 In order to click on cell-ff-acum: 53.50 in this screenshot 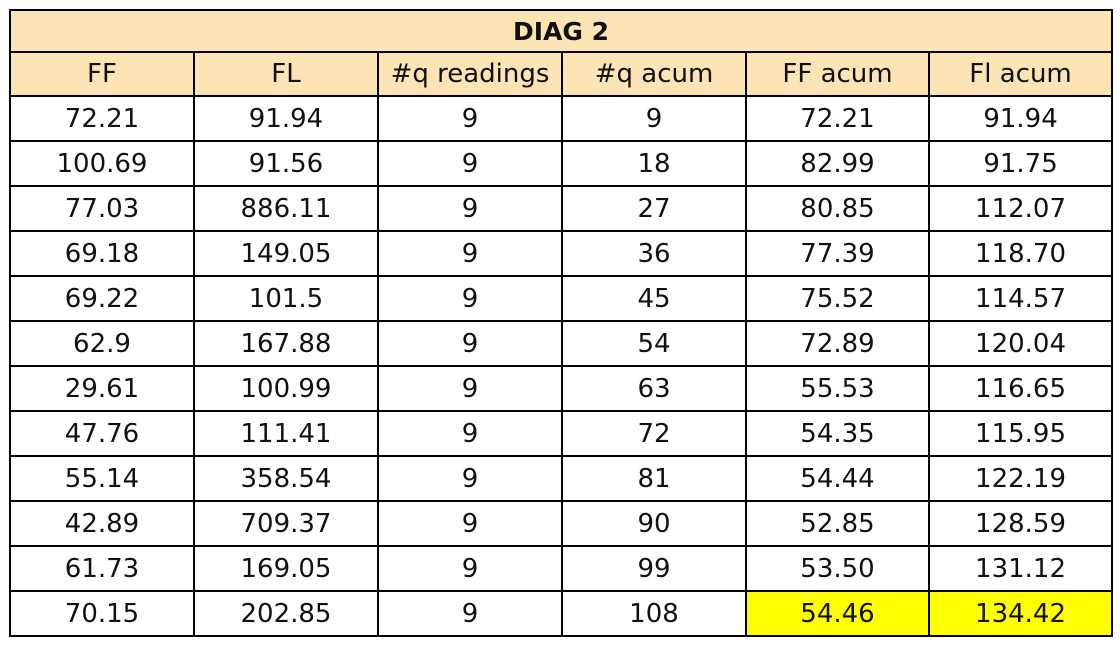, I will do `click(837, 568)`.